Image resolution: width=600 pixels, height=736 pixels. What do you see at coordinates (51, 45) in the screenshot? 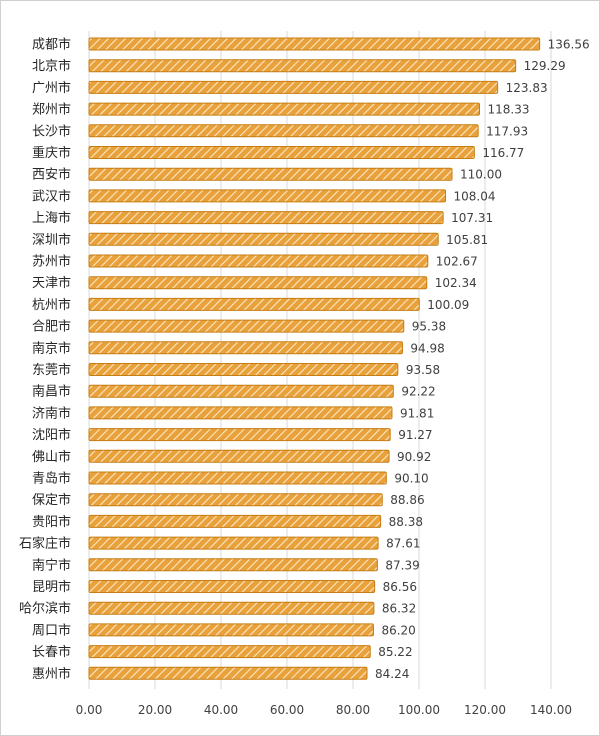
I see `category-label: 成都市` at bounding box center [51, 45].